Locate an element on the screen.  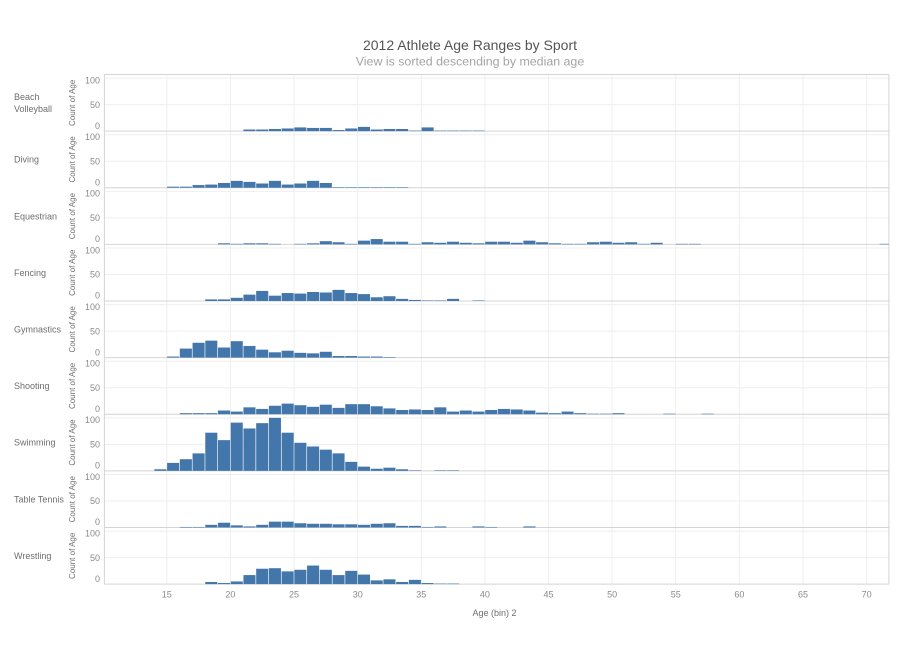
svg-text: Age (bin) 2 is located at coordinates (494, 613).